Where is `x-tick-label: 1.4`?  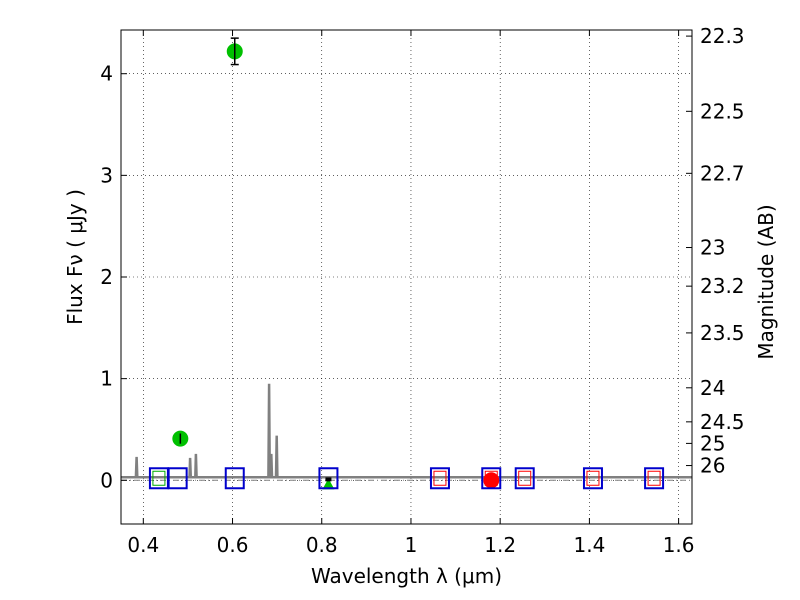 x-tick-label: 1.4 is located at coordinates (589, 545).